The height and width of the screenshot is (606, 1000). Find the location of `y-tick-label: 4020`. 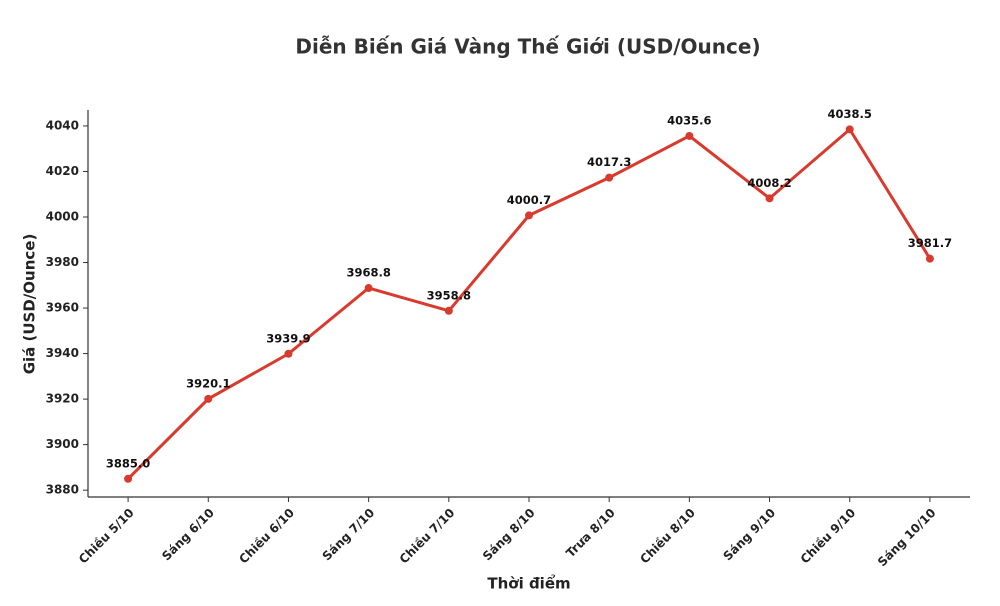

y-tick-label: 4020 is located at coordinates (62, 171).